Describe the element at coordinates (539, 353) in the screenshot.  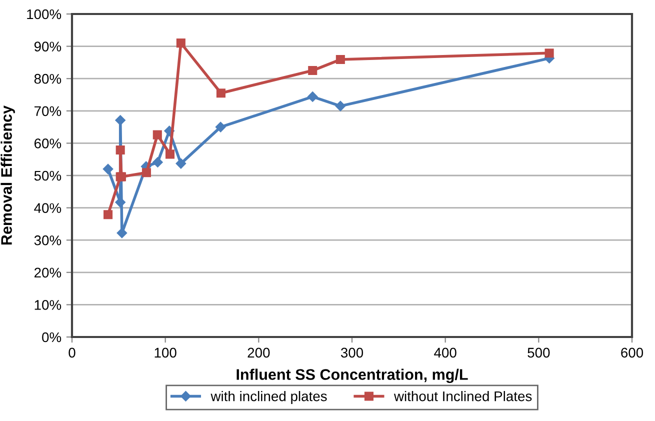
I see `x-tick-label: 500` at that location.